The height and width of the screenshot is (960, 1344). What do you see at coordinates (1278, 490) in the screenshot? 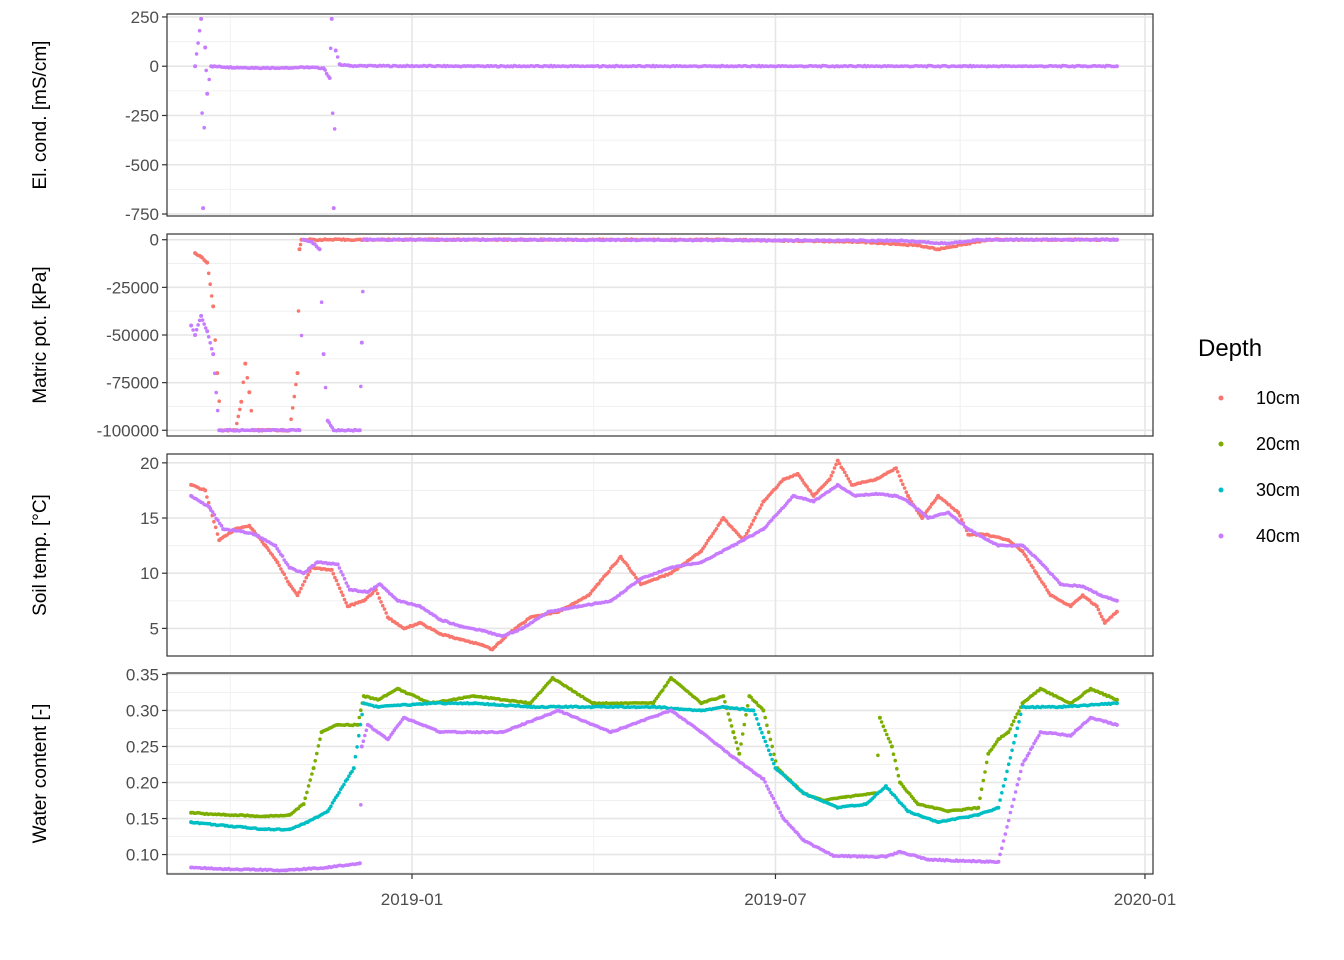
I see `legend-label: 30cm` at bounding box center [1278, 490].